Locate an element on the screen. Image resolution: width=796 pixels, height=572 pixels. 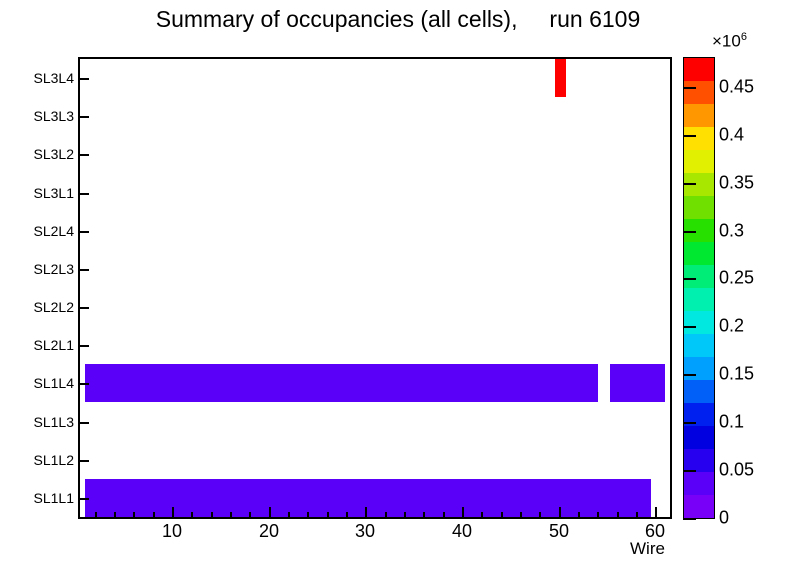
color-bar-label-0-2: 0.2 is located at coordinates (732, 325).